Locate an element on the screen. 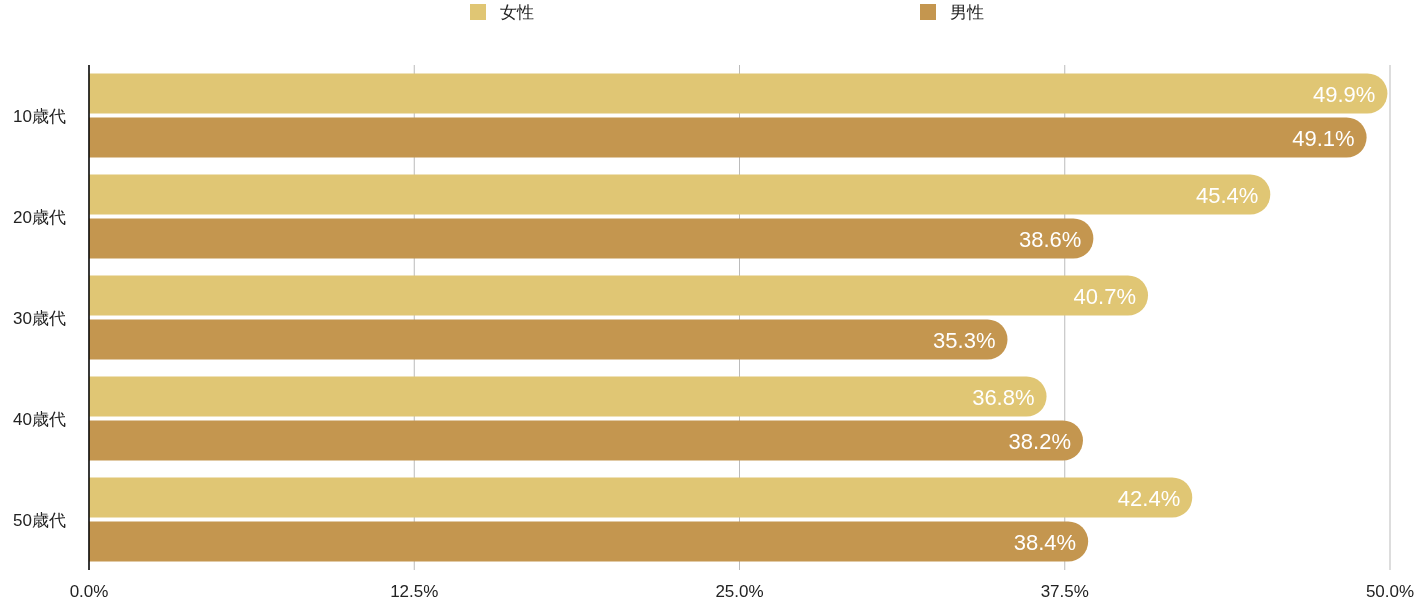 The height and width of the screenshot is (600, 1424). legend-label: 女性 is located at coordinates (517, 12).